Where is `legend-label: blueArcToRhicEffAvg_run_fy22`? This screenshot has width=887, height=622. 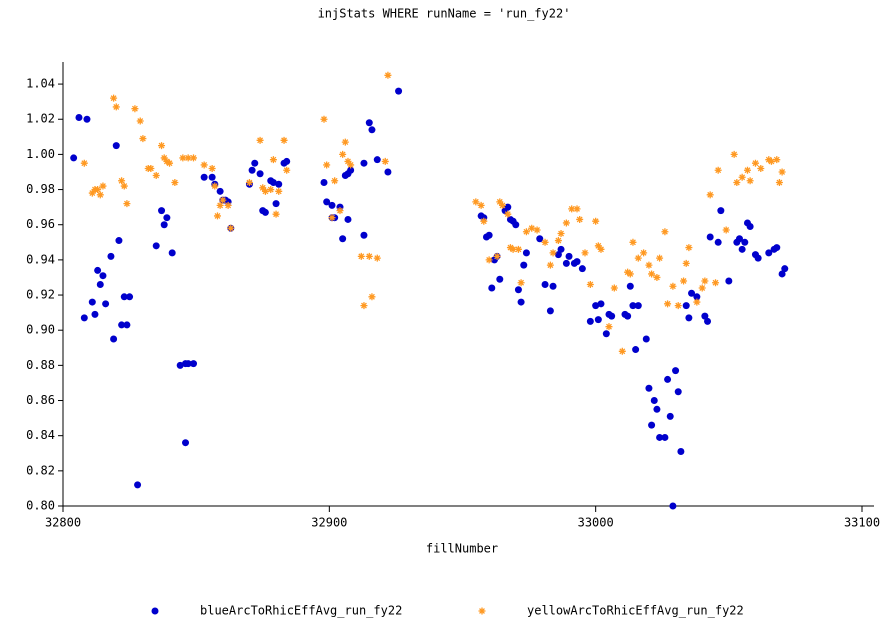
legend-label: blueArcToRhicEffAvg_run_fy22 is located at coordinates (301, 611).